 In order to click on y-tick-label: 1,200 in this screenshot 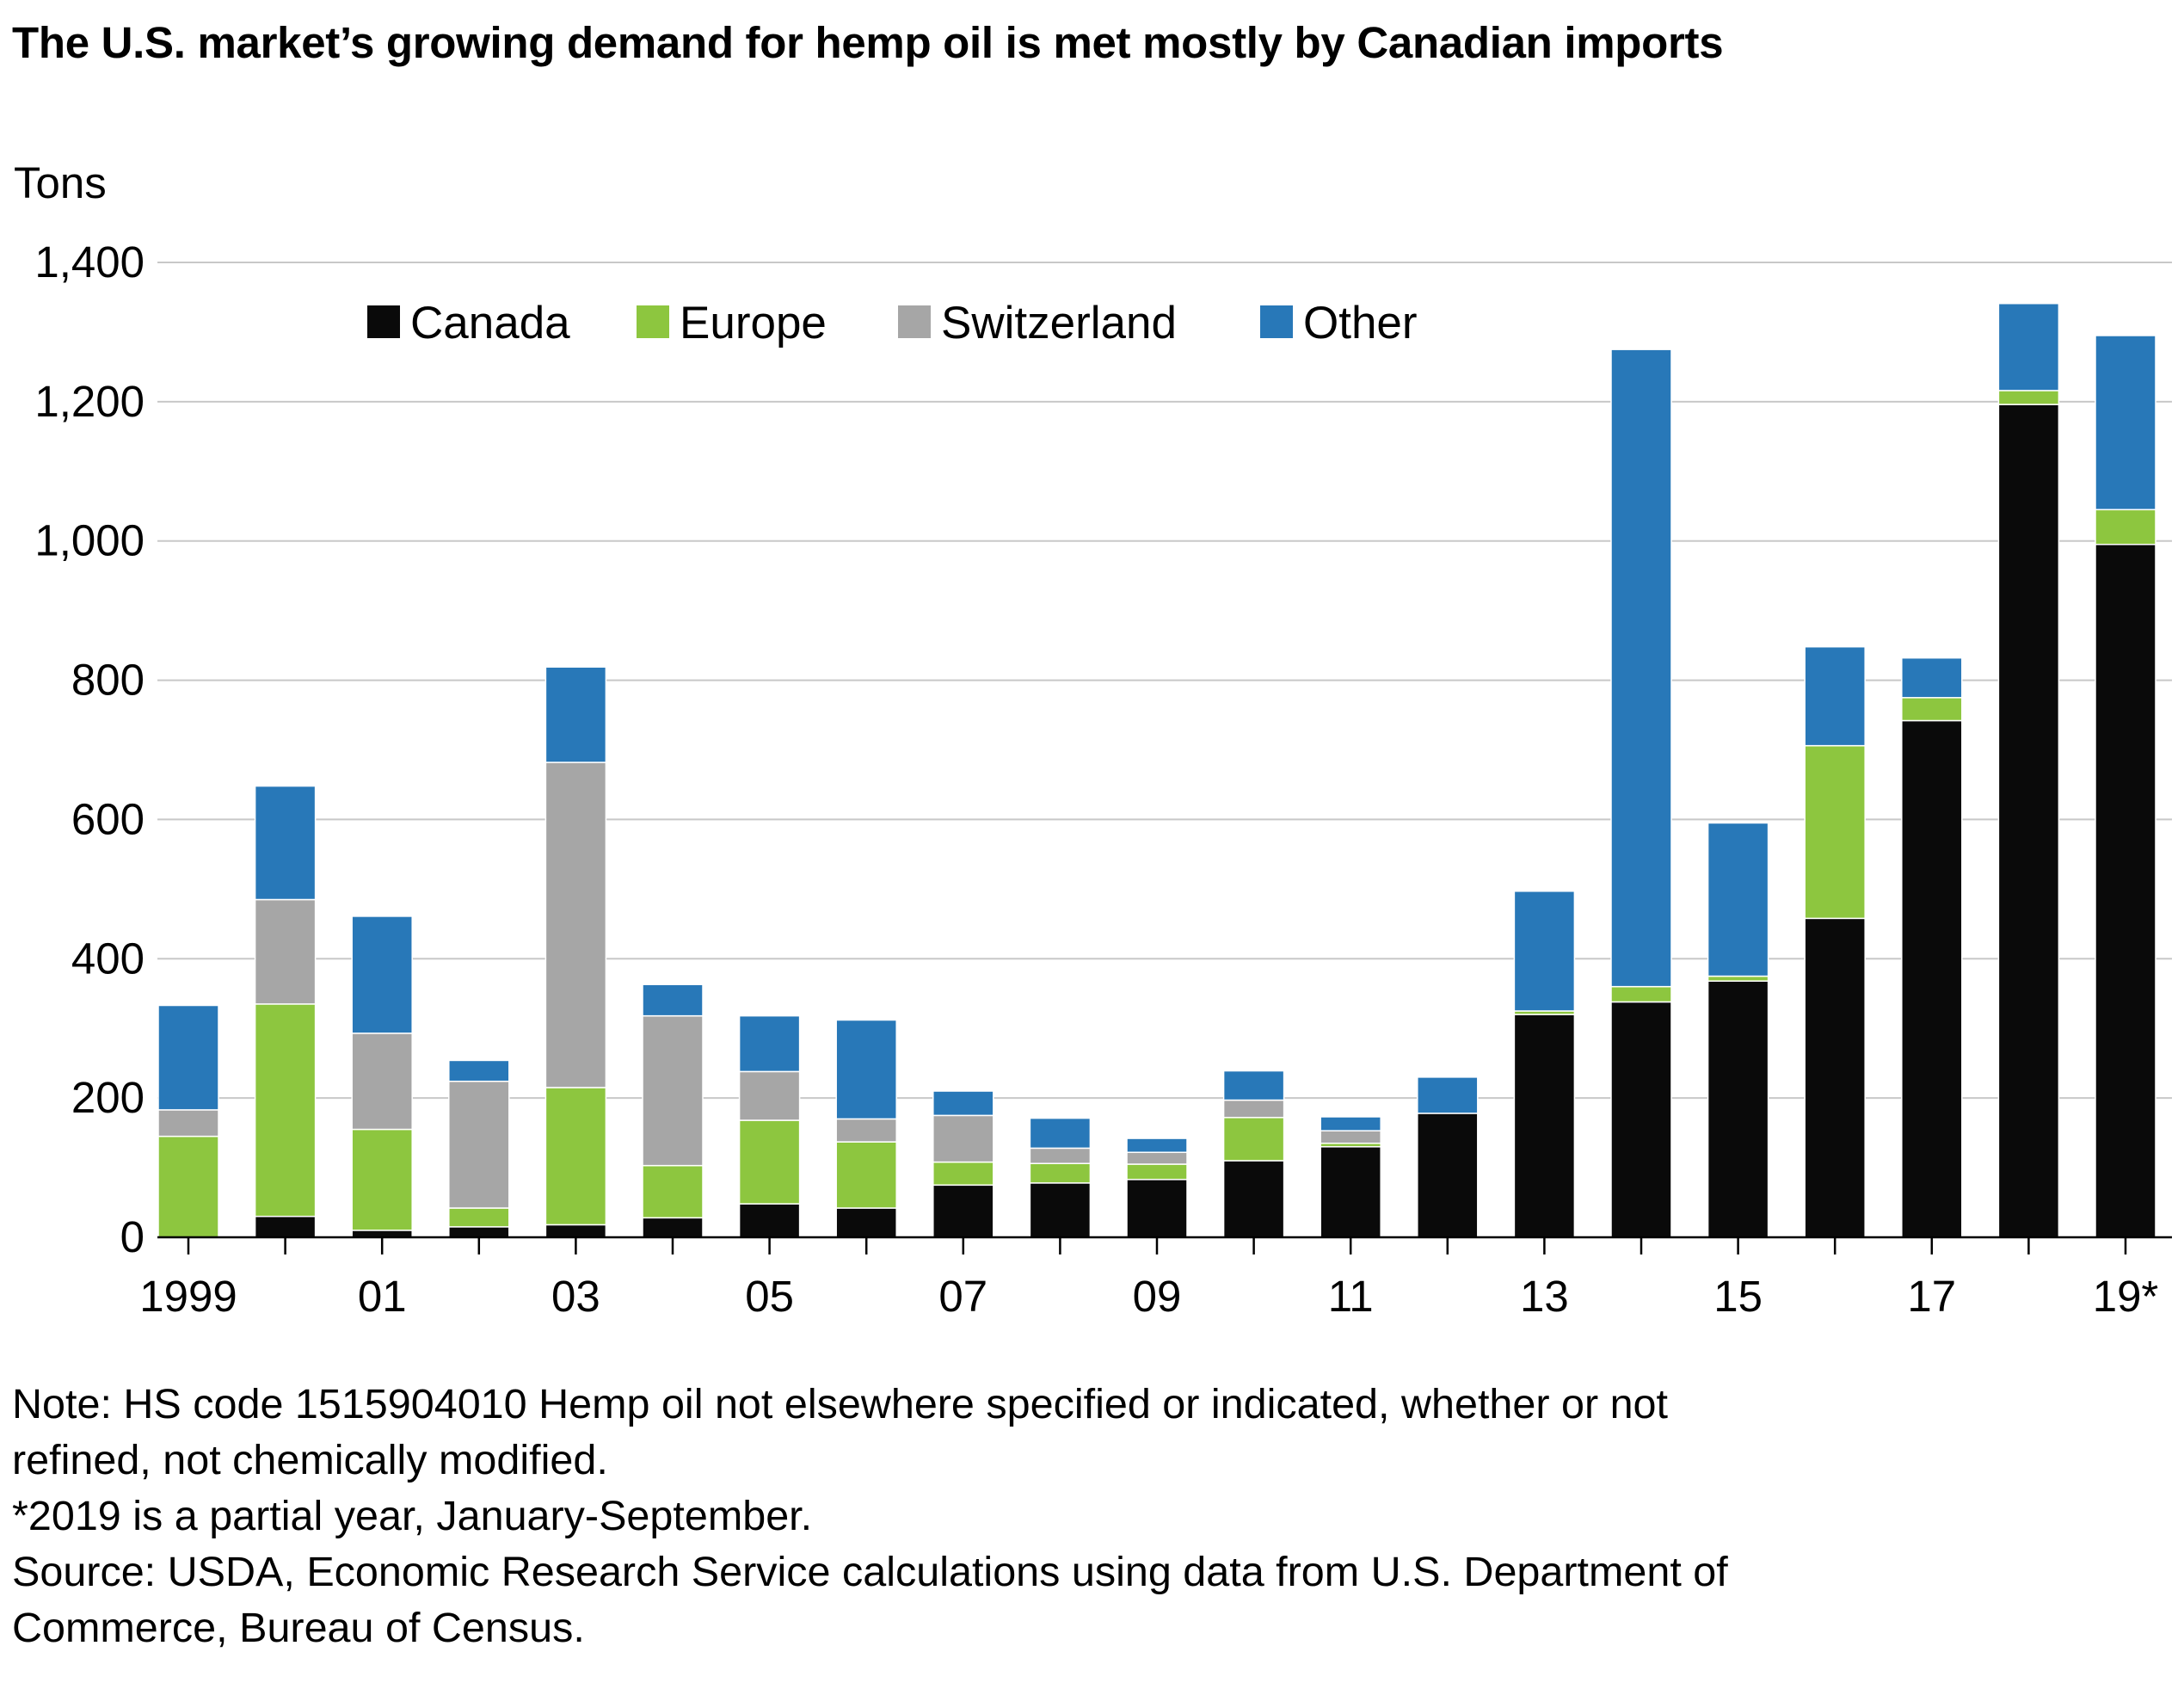, I will do `click(90, 401)`.